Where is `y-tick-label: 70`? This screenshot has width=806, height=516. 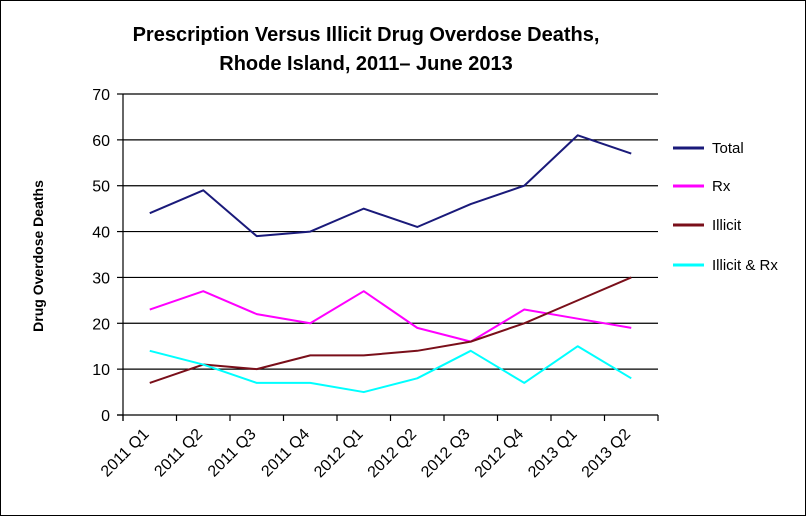 y-tick-label: 70 is located at coordinates (101, 95).